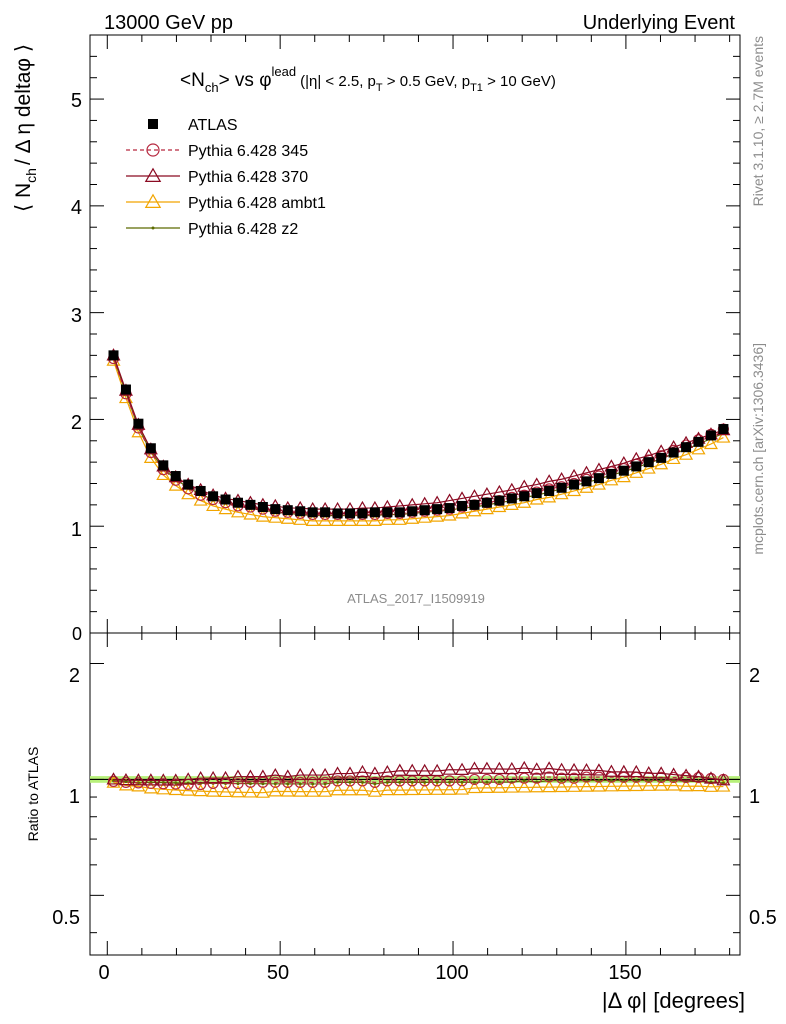 Image resolution: width=786 pixels, height=1024 pixels. What do you see at coordinates (284, 71) in the screenshot?
I see `plot-title-sup: lead` at bounding box center [284, 71].